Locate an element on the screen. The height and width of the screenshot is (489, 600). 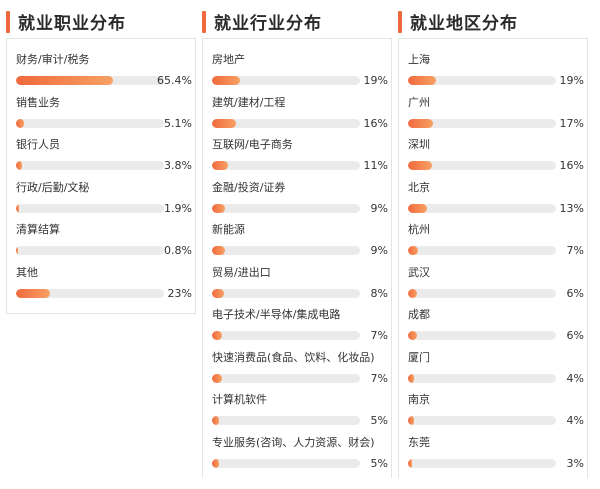
distribution-item: 其他 23% is located at coordinates (105, 283).